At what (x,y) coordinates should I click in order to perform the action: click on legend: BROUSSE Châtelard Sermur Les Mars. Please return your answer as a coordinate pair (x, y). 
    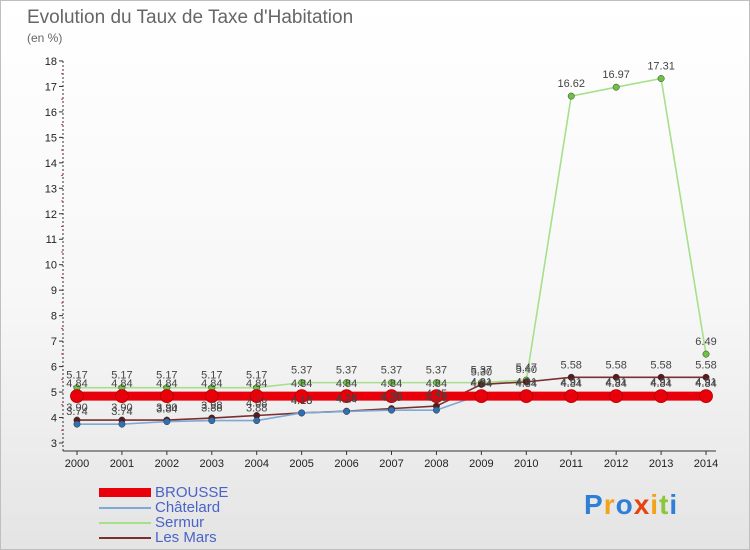
    Looking at the image, I should click on (163, 515).